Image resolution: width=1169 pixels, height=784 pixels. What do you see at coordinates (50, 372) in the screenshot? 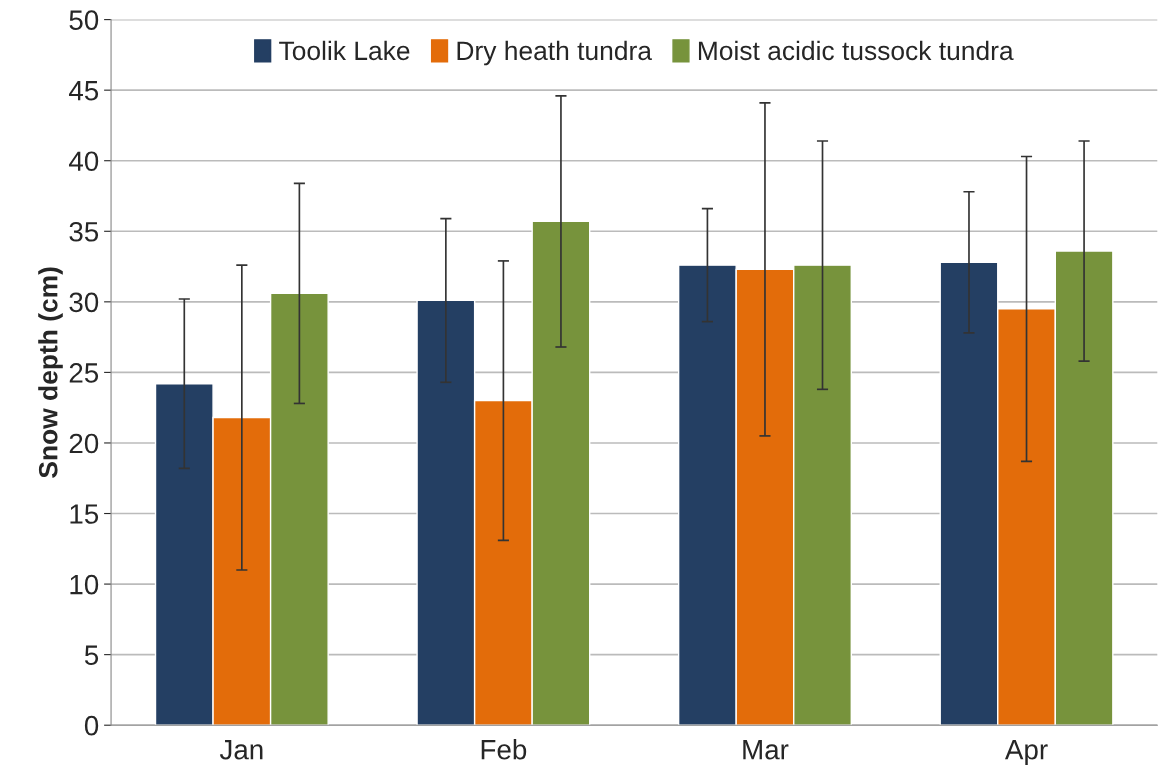
I see `y-axis-title: Snow depth (cm)` at bounding box center [50, 372].